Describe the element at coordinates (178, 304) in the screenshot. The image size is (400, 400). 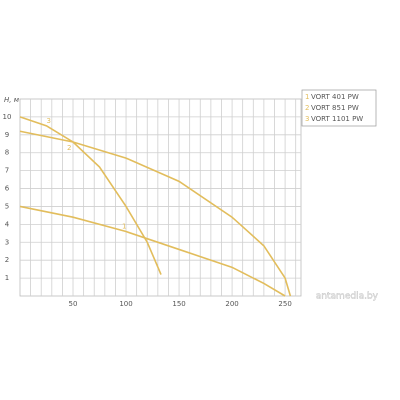
I see `x-tick-label: 150` at that location.